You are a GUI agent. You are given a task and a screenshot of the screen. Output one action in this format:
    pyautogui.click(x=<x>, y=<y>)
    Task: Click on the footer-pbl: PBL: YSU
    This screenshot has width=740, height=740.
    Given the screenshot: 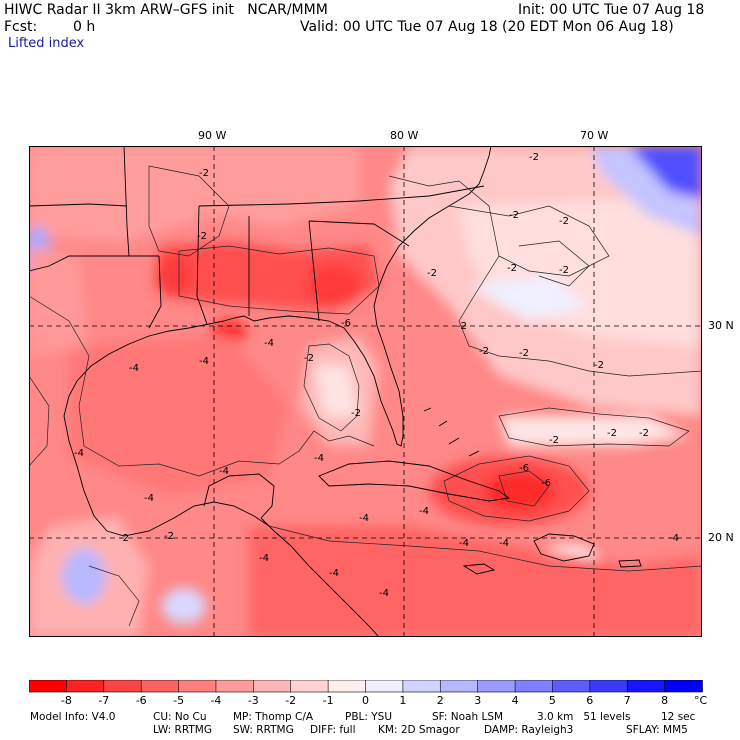 What is the action you would take?
    pyautogui.click(x=369, y=717)
    